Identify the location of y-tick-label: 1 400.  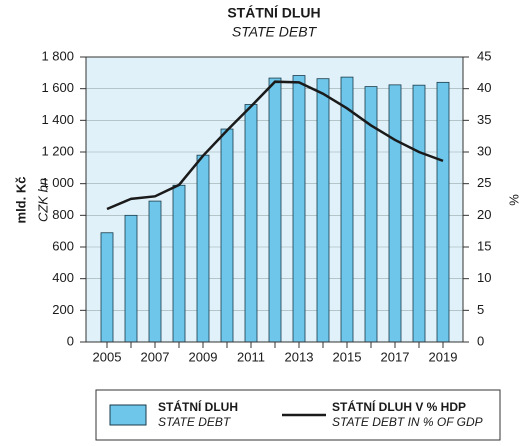
(57, 119).